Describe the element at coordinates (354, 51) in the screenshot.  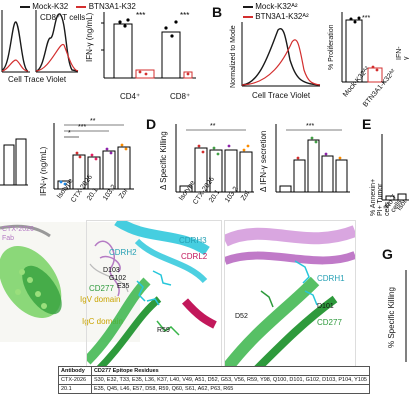
I see `bar-prolif-mock` at that location.